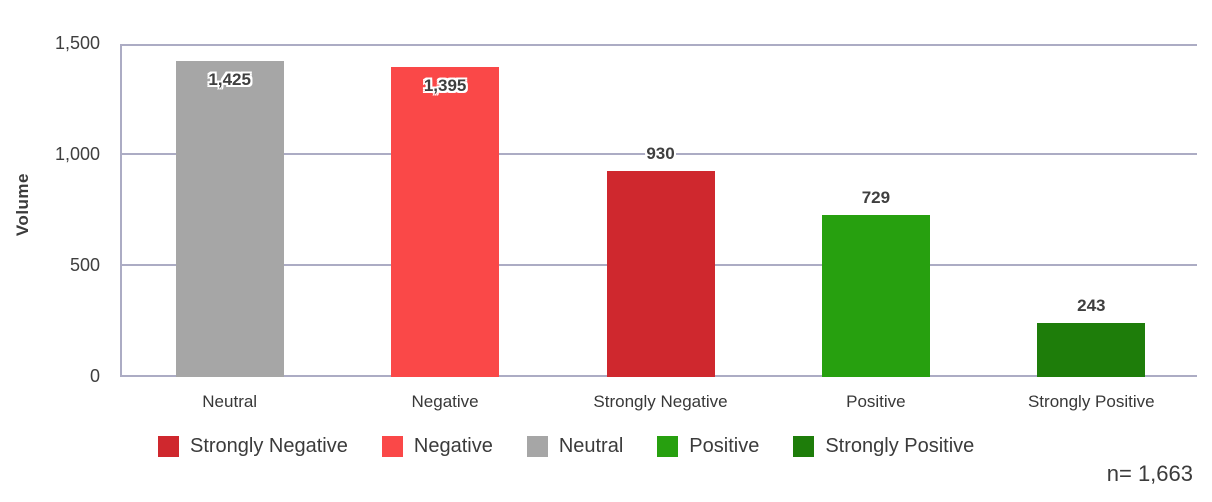 This screenshot has width=1212, height=502. I want to click on legend-label-strongly-negative: Strongly Negative, so click(269, 446).